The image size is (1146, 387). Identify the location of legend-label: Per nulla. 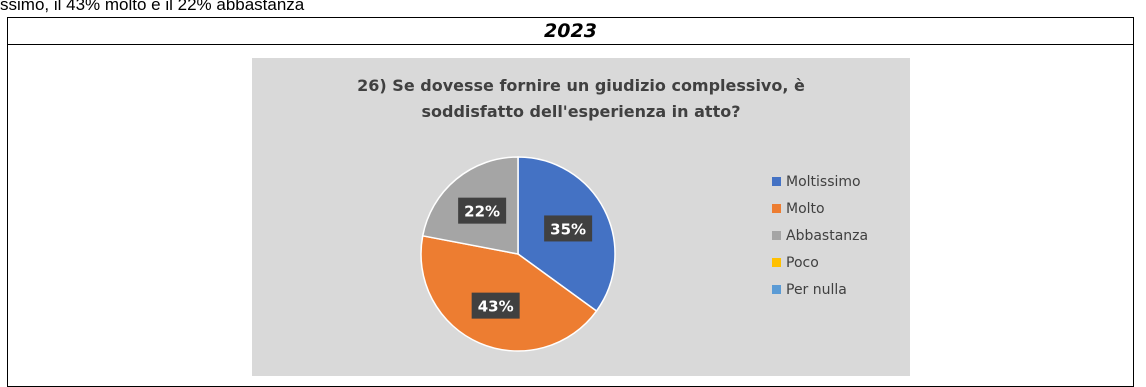
(816, 289).